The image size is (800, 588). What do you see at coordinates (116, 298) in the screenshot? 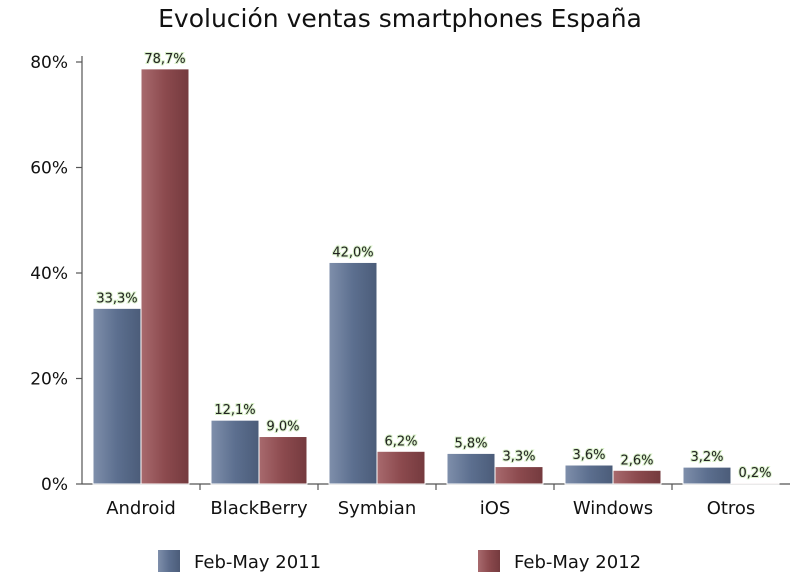
I see `data-label: 33,3%` at bounding box center [116, 298].